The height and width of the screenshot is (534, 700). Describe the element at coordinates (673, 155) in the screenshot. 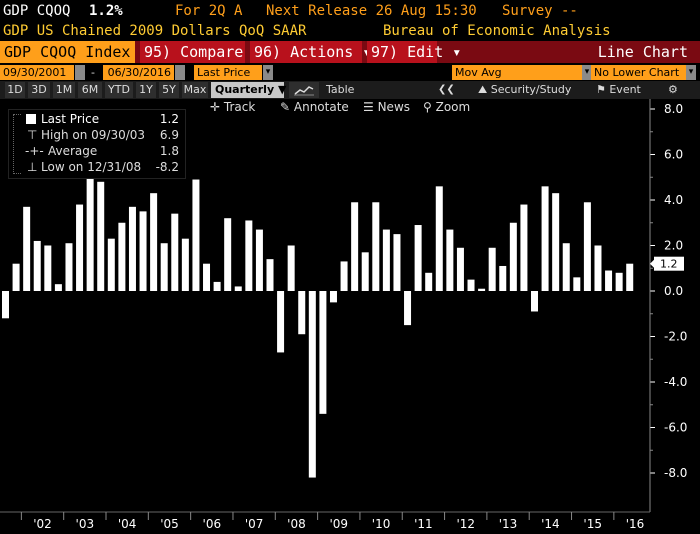

I see `y-tick-label: 6.0` at that location.